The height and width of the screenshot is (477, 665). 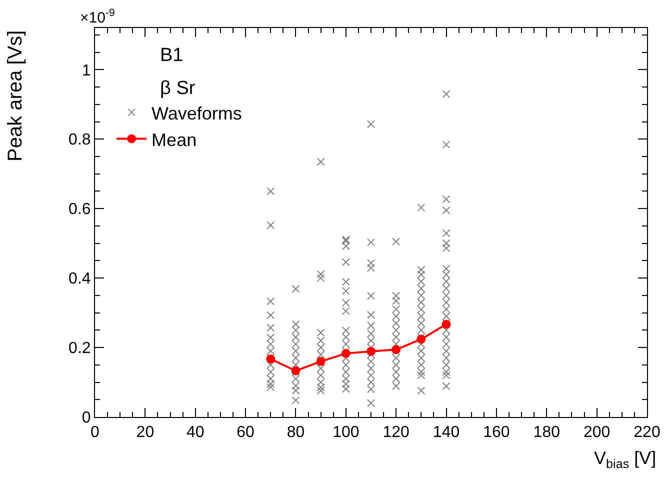 What do you see at coordinates (145, 433) in the screenshot?
I see `x-tick-label: 20` at bounding box center [145, 433].